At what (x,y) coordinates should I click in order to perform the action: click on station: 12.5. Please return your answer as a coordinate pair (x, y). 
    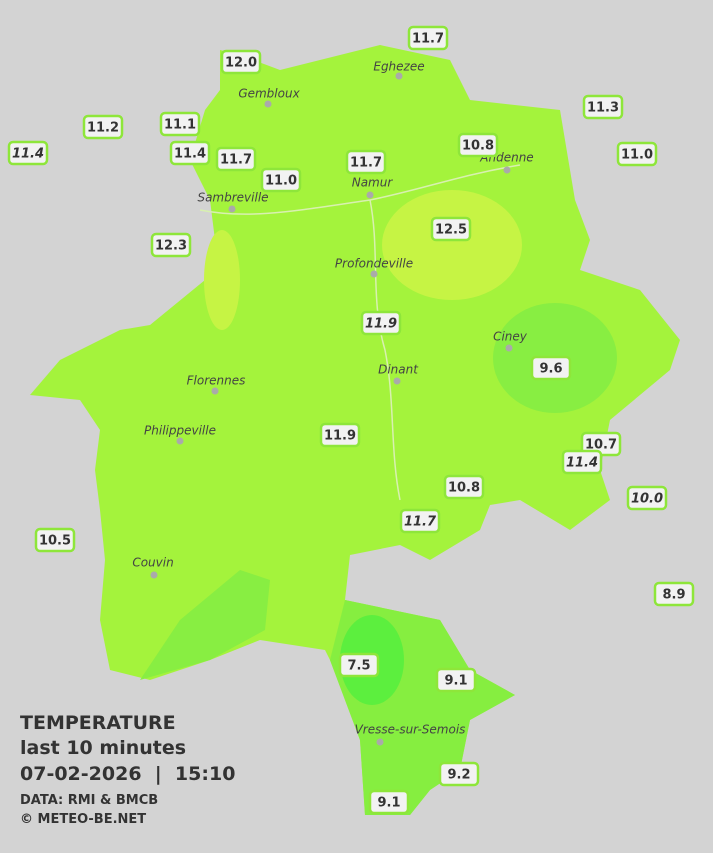
    Looking at the image, I should click on (451, 229).